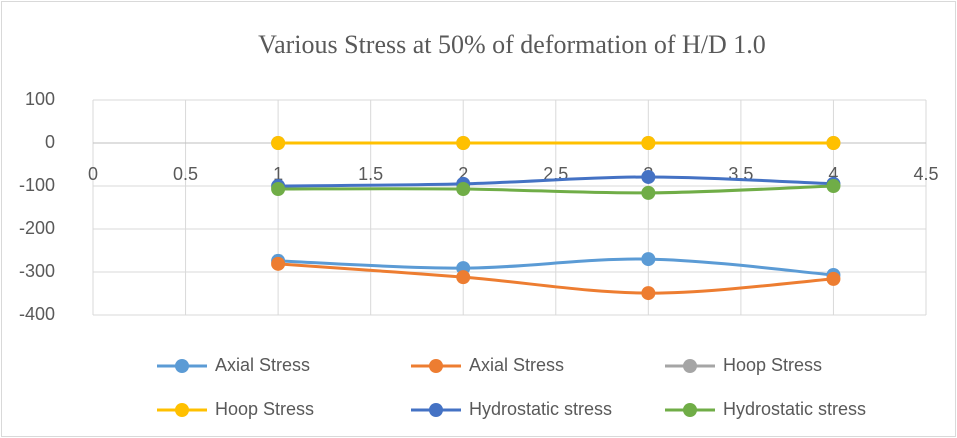 The image size is (957, 438). I want to click on x-tick-label: 1, so click(278, 174).